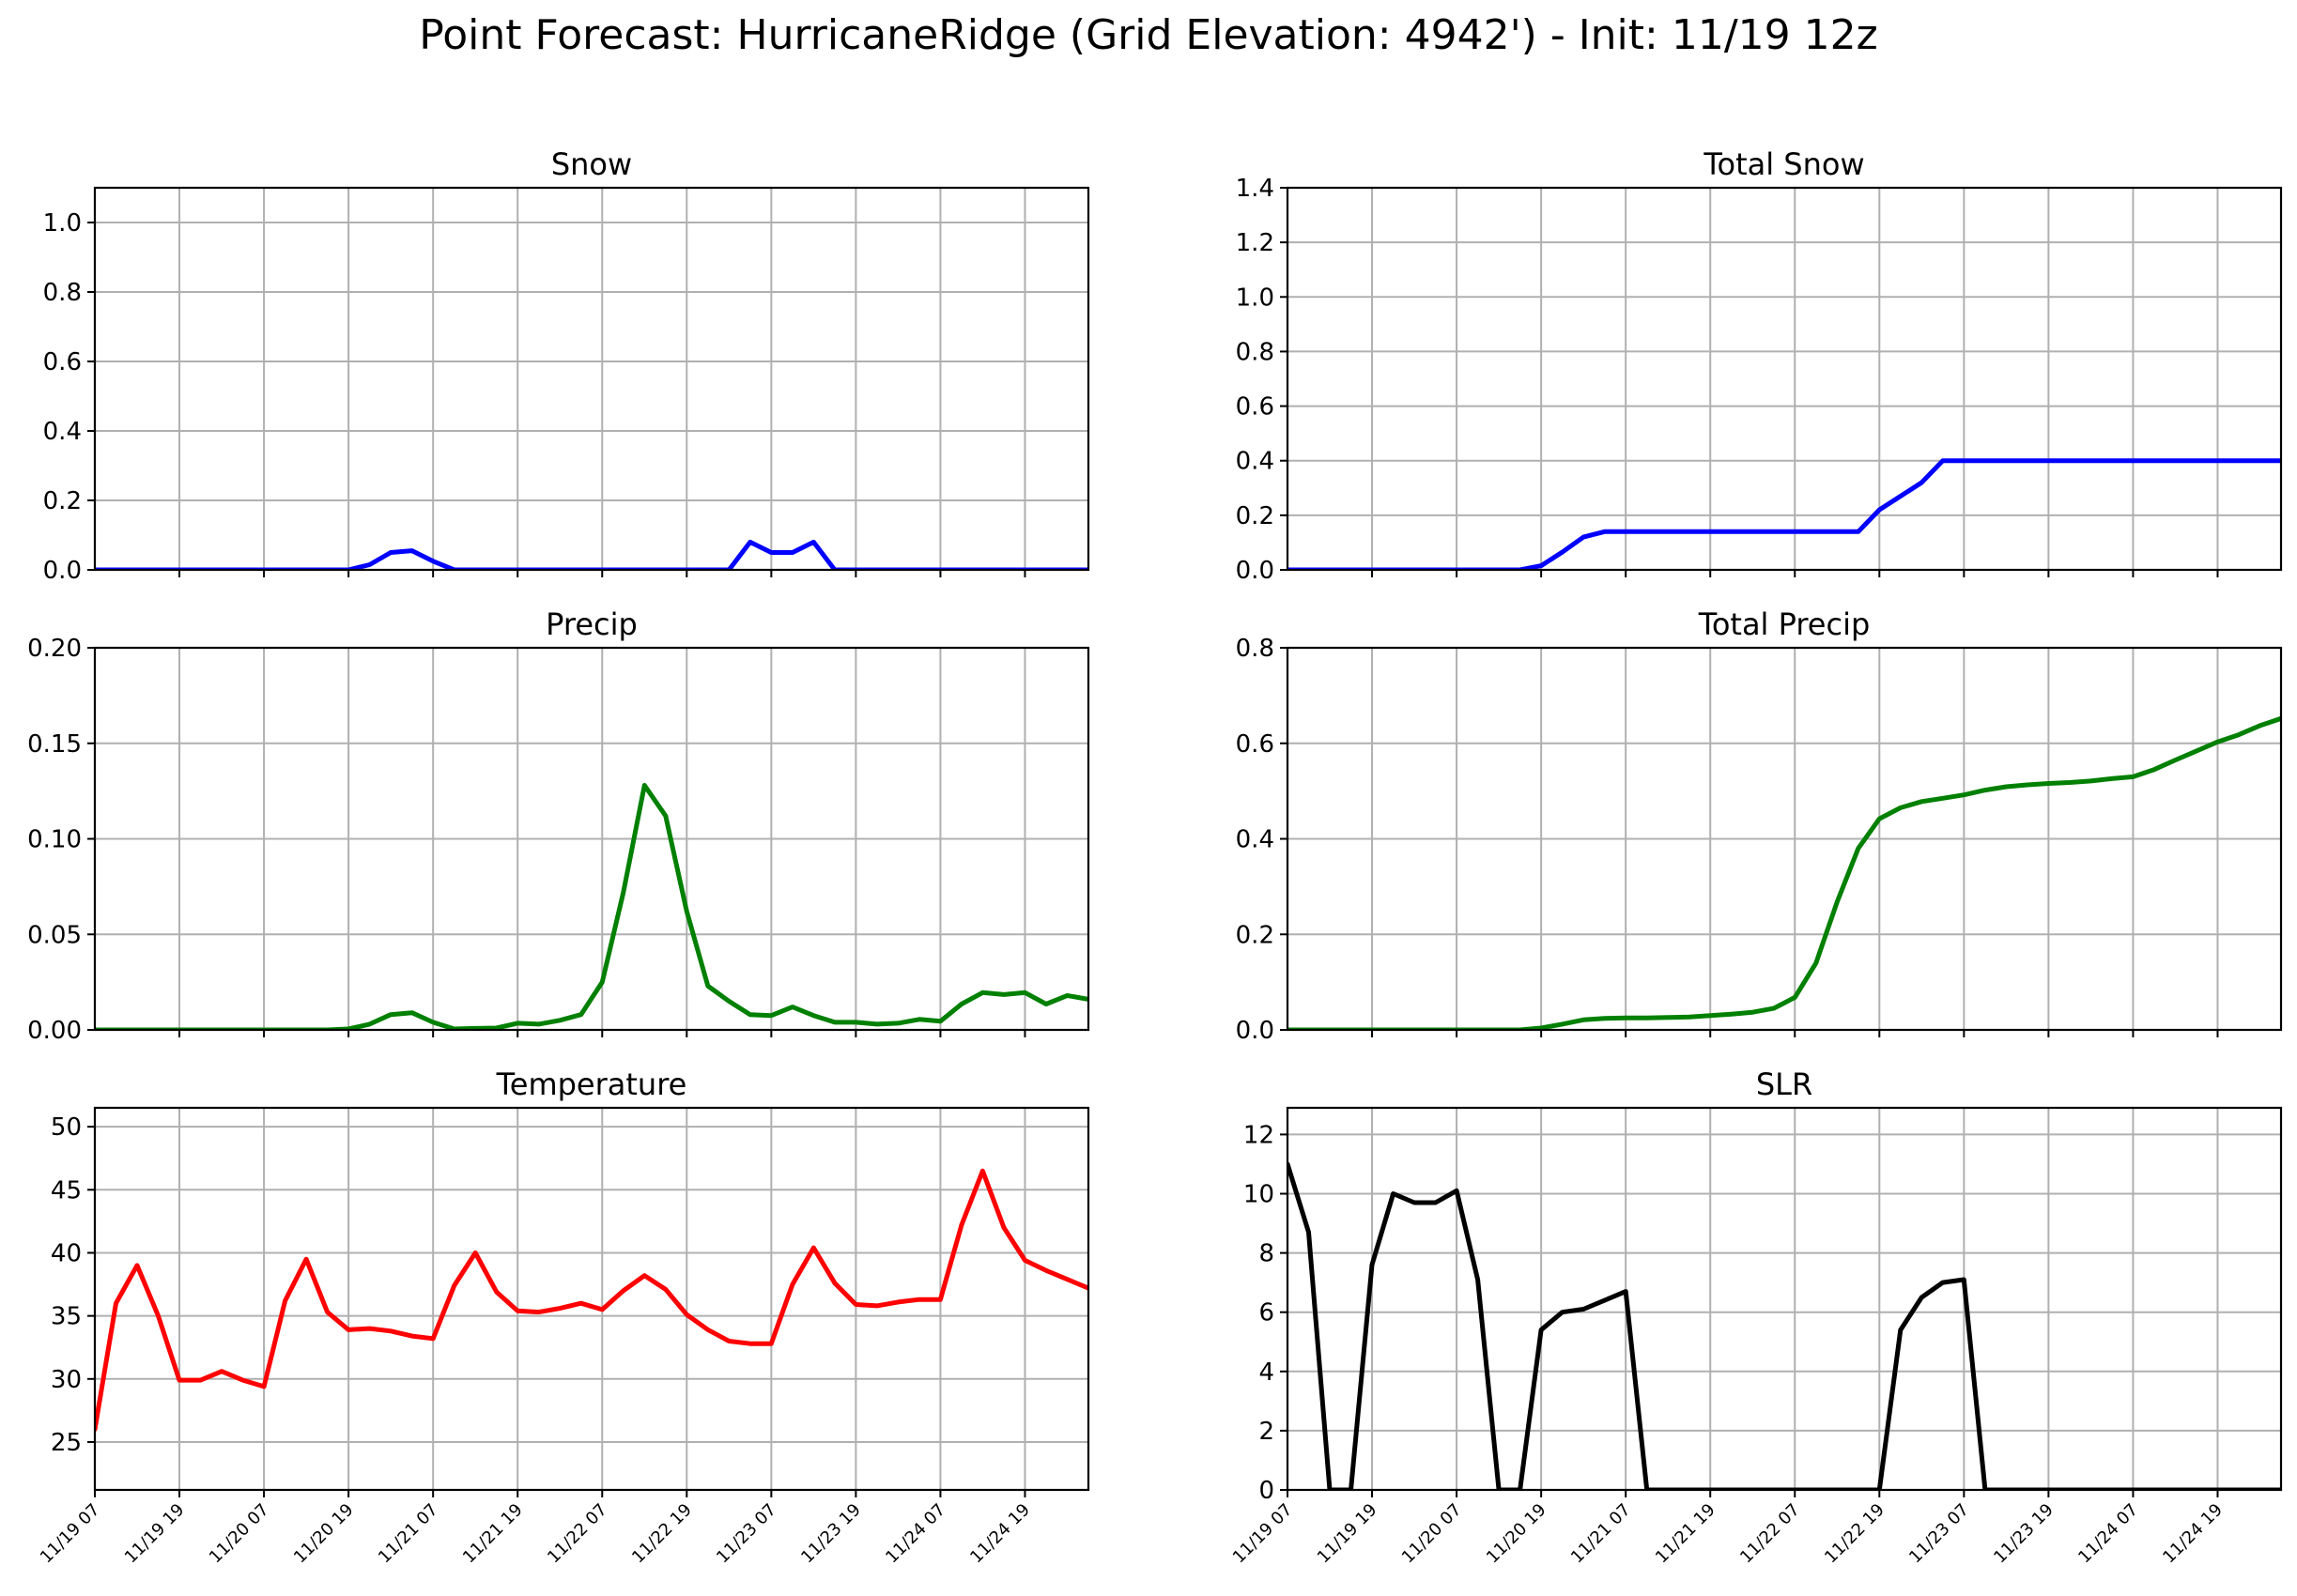 The height and width of the screenshot is (1596, 2297). I want to click on y-tick-label: 45, so click(66, 1190).